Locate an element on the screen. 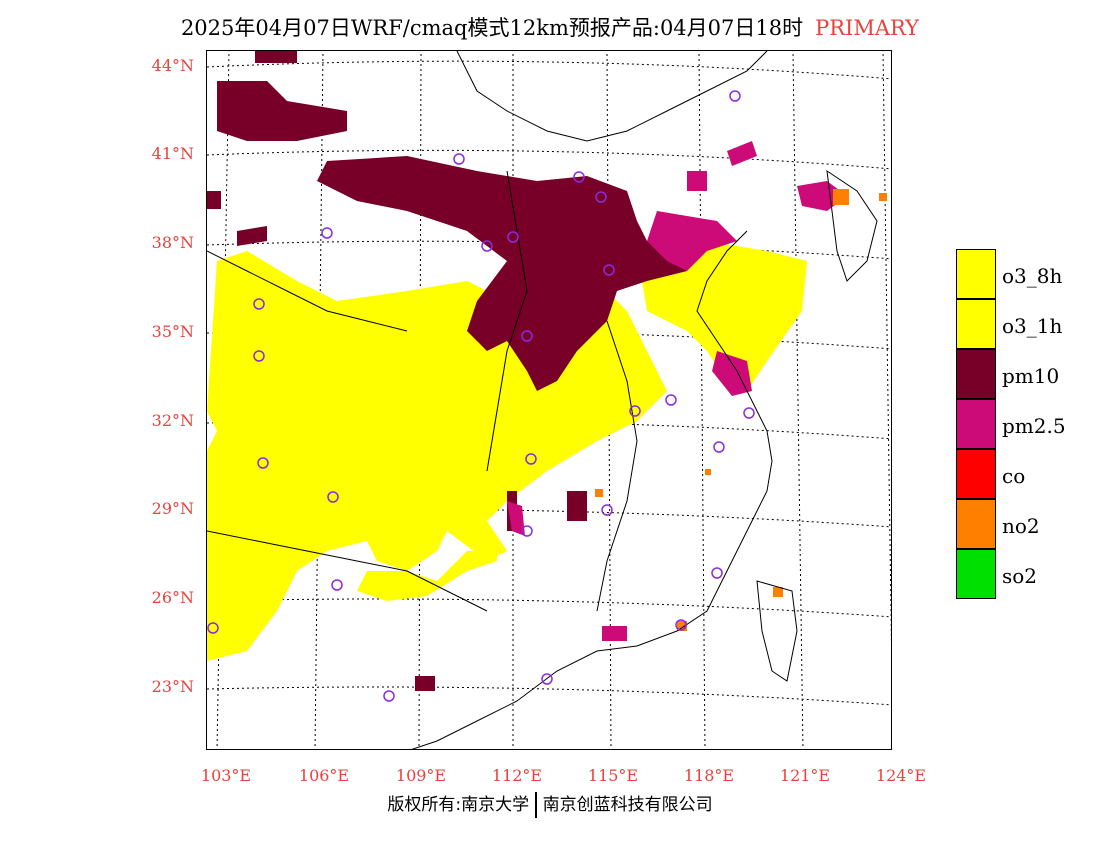  lat-label-44: 44°N is located at coordinates (172, 65).